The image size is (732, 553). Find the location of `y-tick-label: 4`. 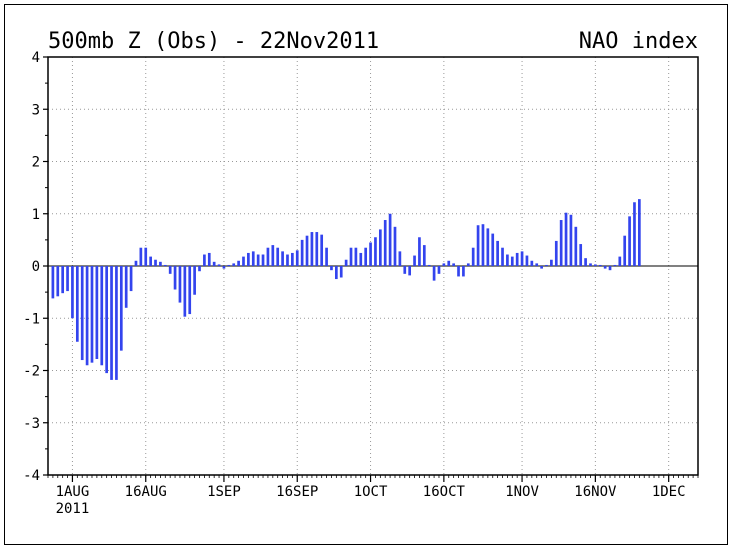

y-tick-label: 4 is located at coordinates (36, 58).